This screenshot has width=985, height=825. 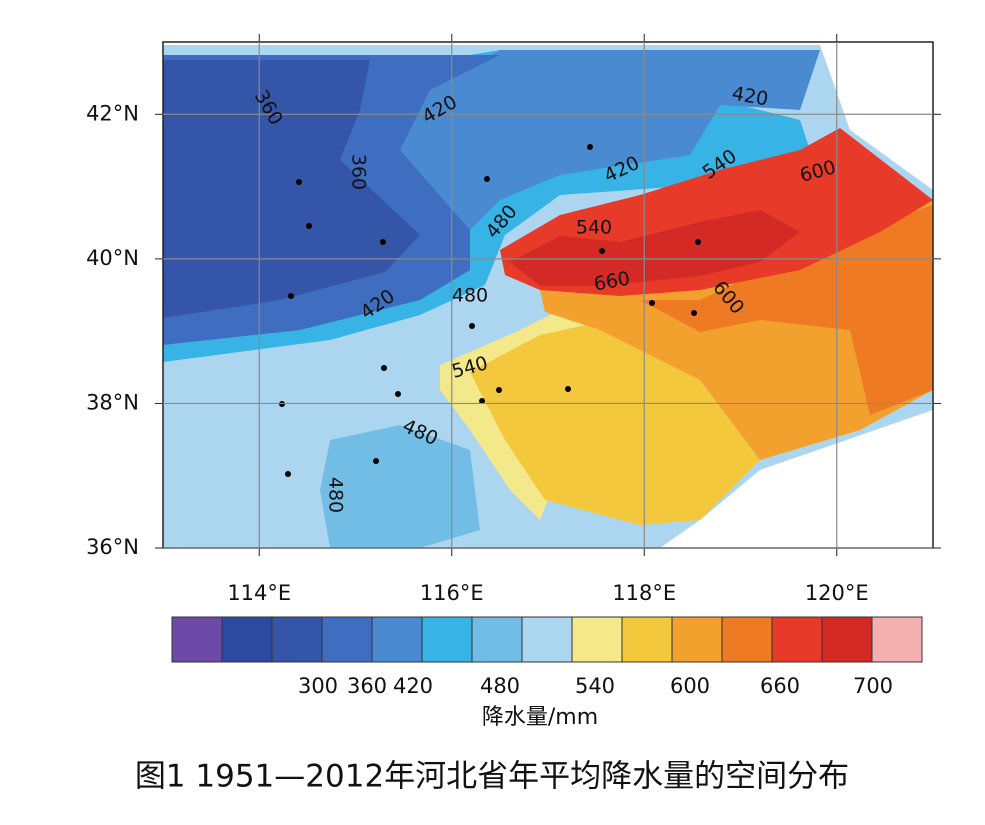 What do you see at coordinates (112, 402) in the screenshot?
I see `y-tick-label: 38°N` at bounding box center [112, 402].